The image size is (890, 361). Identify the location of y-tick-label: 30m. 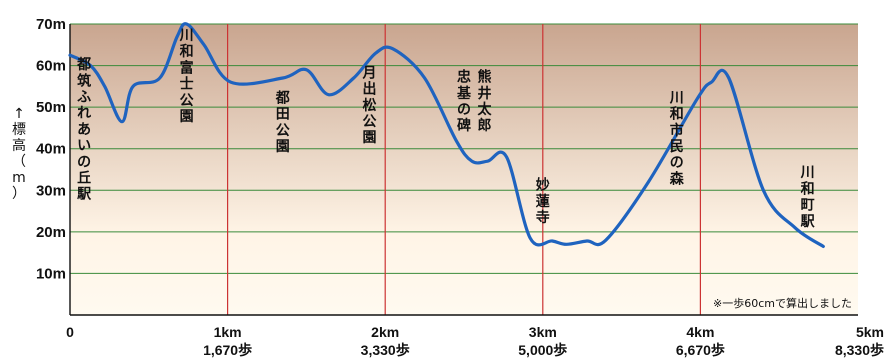
(51, 190).